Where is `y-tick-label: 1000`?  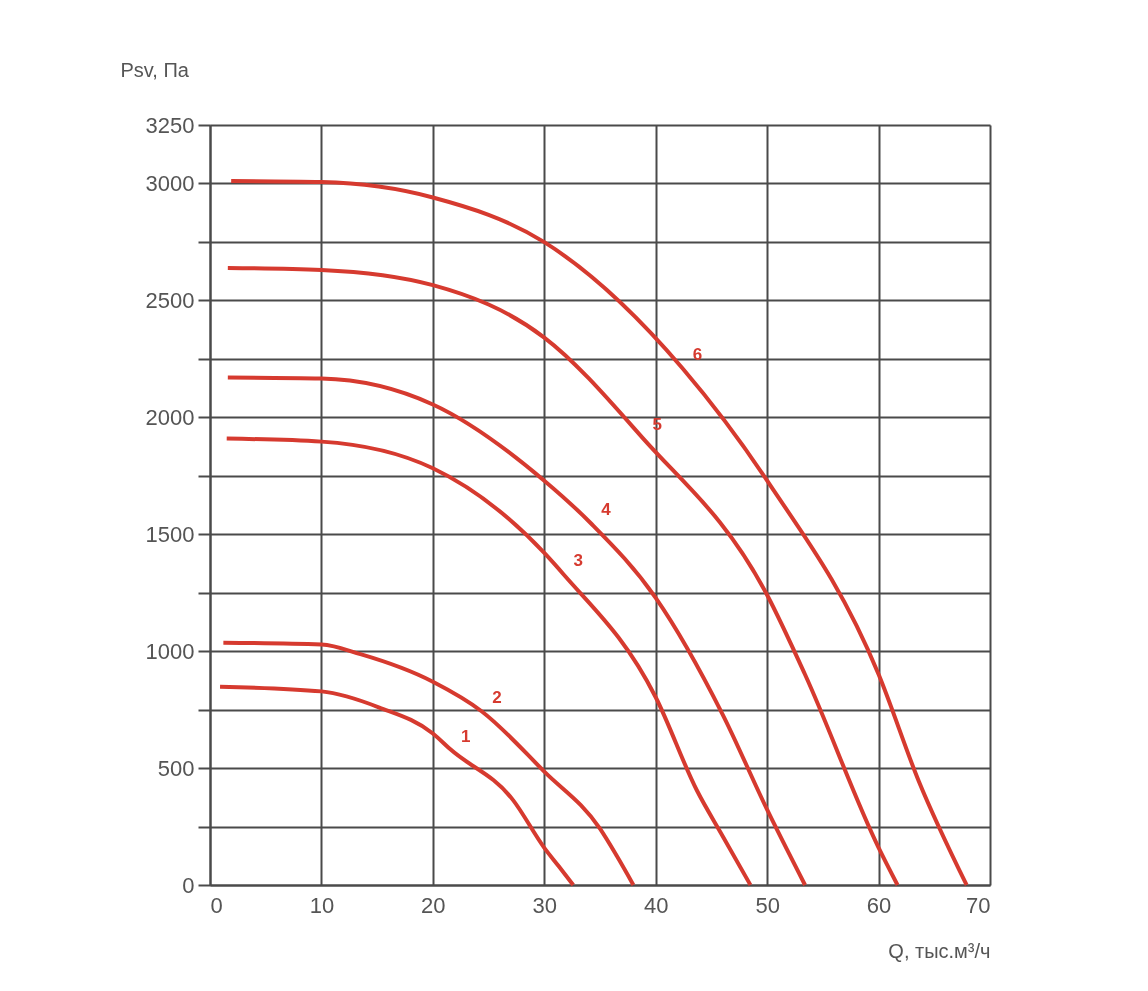
y-tick-label: 1000 is located at coordinates (170, 651).